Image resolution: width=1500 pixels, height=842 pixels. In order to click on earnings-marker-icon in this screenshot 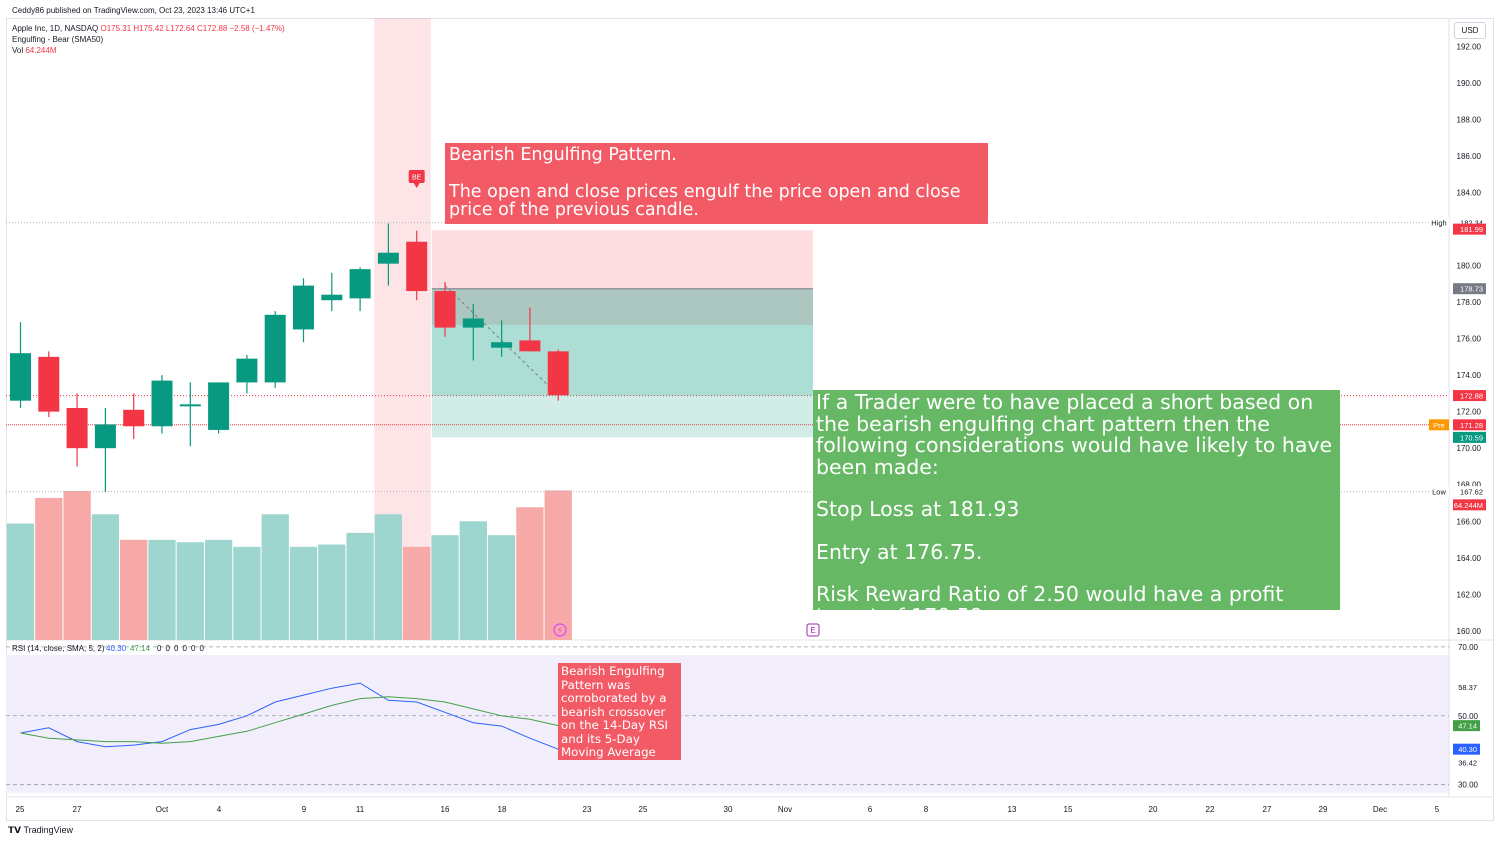, I will do `click(813, 630)`.